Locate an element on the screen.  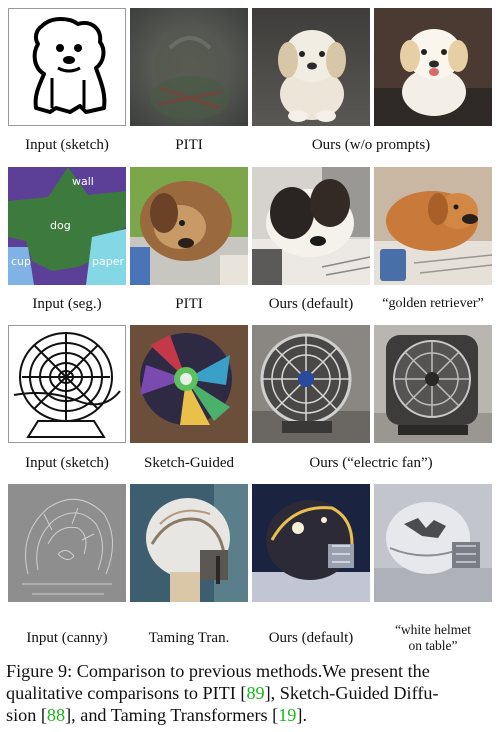
ours-default-dog-image is located at coordinates (311, 226).